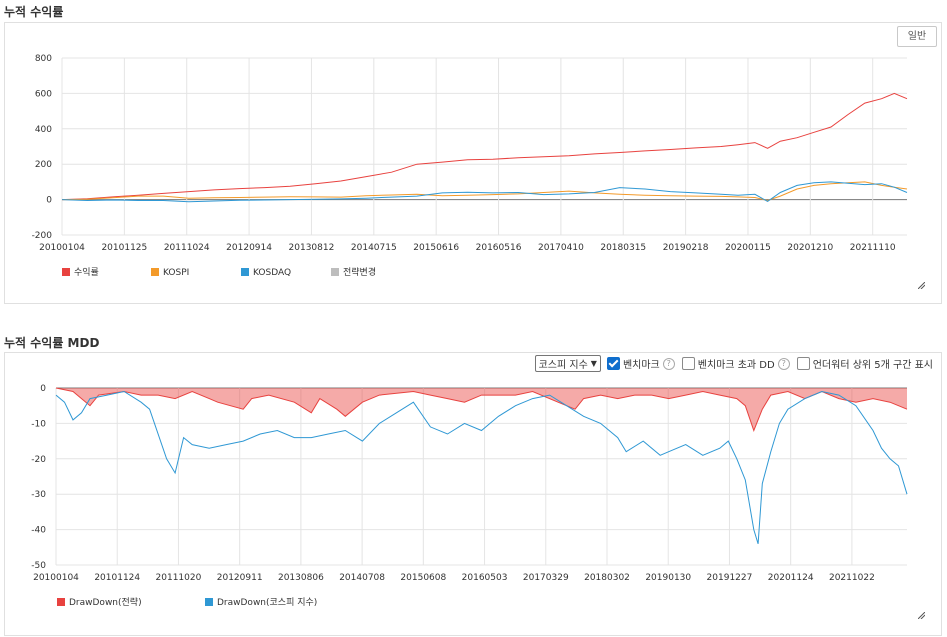 The image size is (947, 637). What do you see at coordinates (43, 165) in the screenshot?
I see `y-tick-label: 200` at bounding box center [43, 165].